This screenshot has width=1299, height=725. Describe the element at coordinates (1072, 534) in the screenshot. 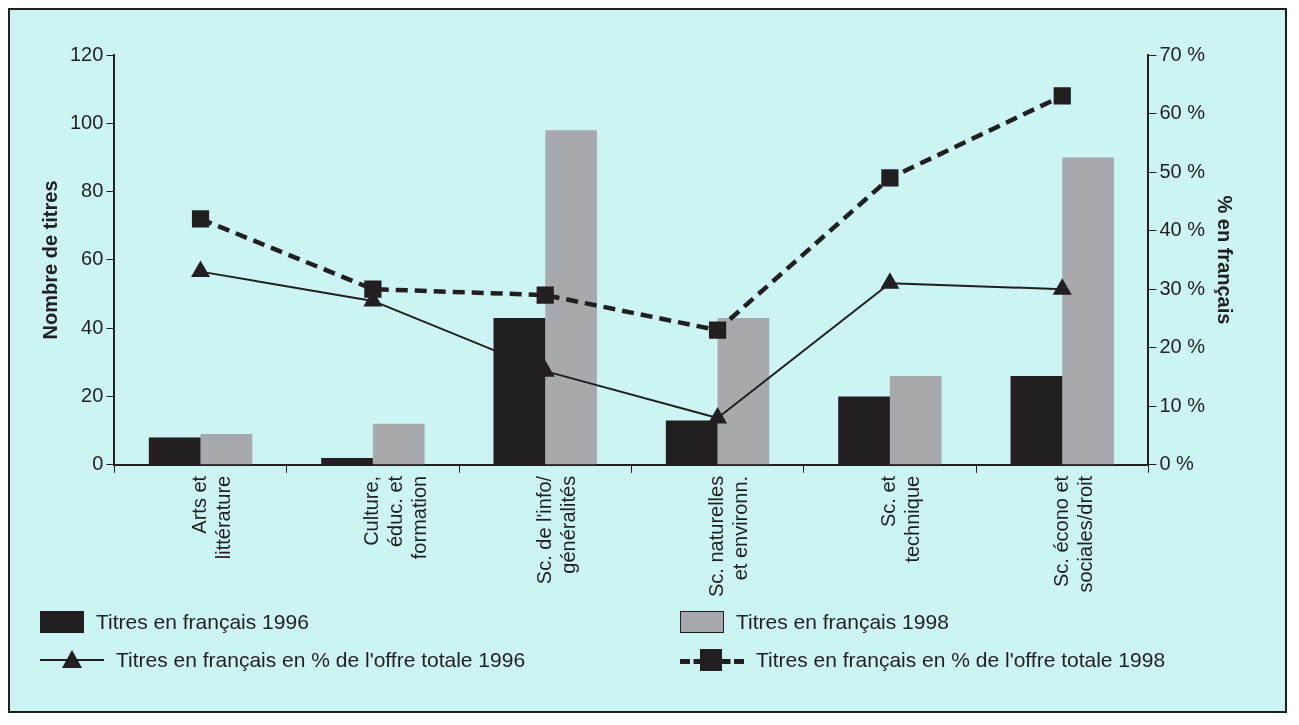

I see `x-tick-label: Sc. écono et sociales/droit` at that location.